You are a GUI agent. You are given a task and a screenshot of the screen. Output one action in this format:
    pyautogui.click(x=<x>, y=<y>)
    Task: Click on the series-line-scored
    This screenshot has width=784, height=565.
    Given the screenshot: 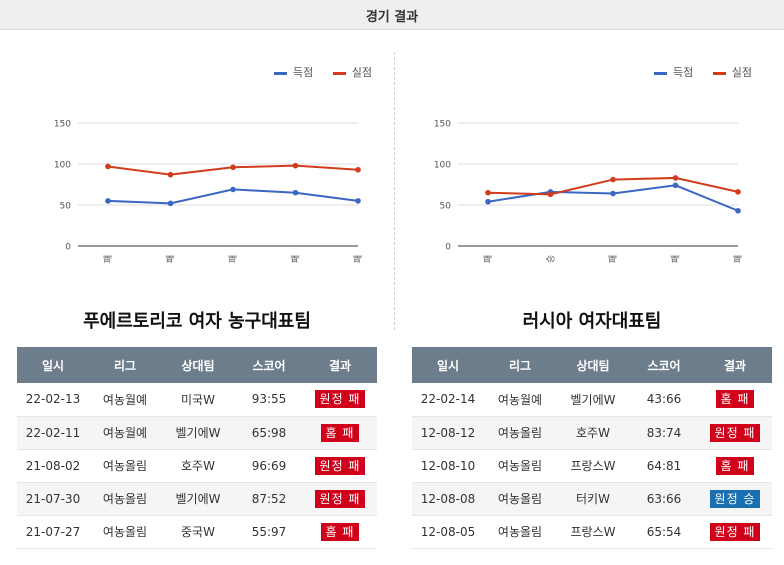 What is the action you would take?
    pyautogui.click(x=613, y=198)
    